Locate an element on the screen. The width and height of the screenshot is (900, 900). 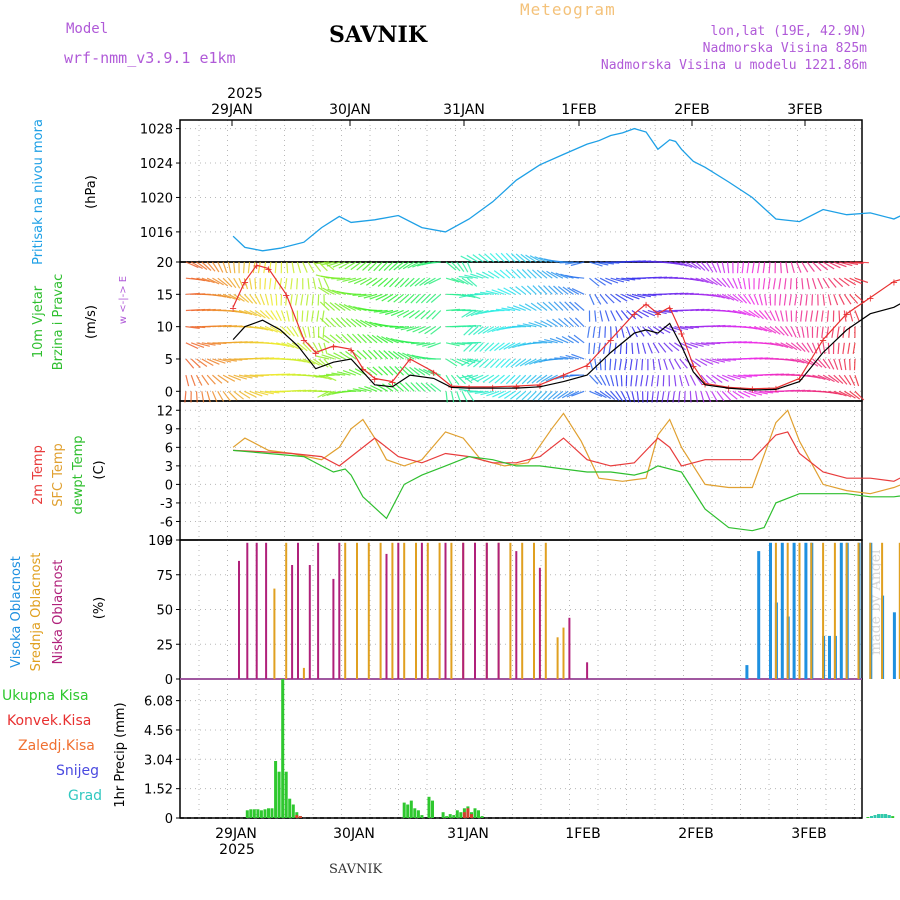
y-tick-label: 3.04 is located at coordinates (158, 760).